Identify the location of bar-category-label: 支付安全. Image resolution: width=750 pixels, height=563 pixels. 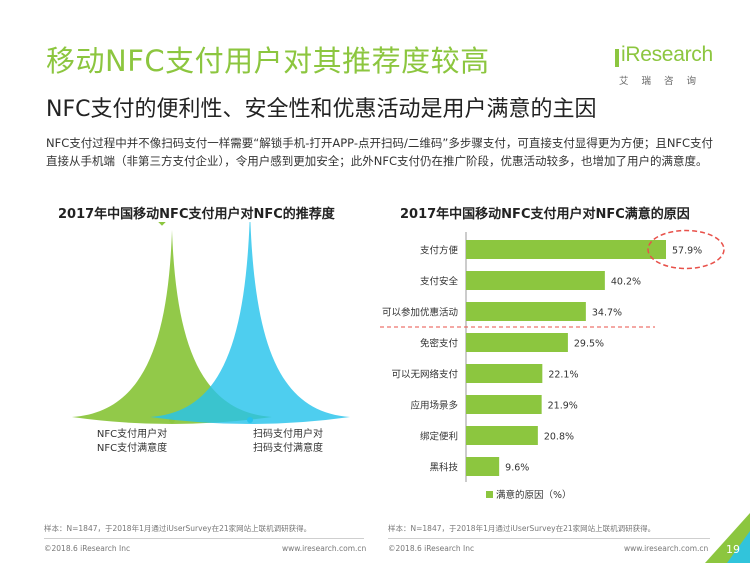
(439, 282).